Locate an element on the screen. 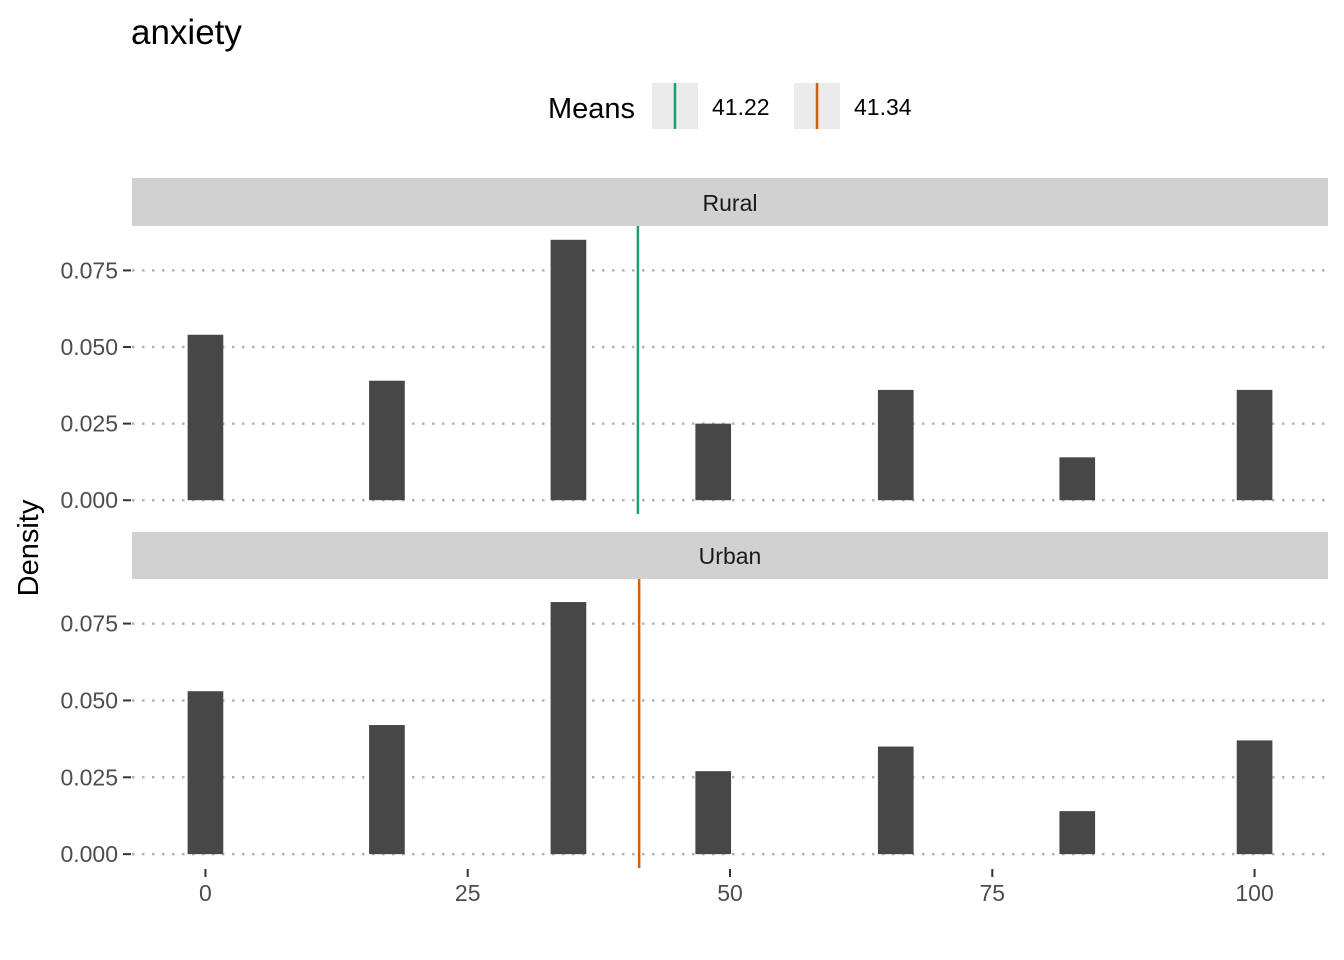 The width and height of the screenshot is (1344, 960). facet-strip-urban is located at coordinates (730, 555).